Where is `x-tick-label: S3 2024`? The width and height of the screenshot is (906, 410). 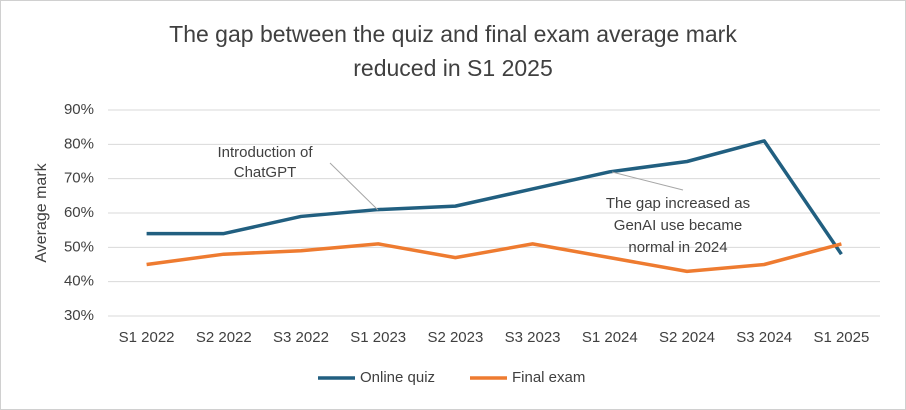 x-tick-label: S3 2024 is located at coordinates (764, 337).